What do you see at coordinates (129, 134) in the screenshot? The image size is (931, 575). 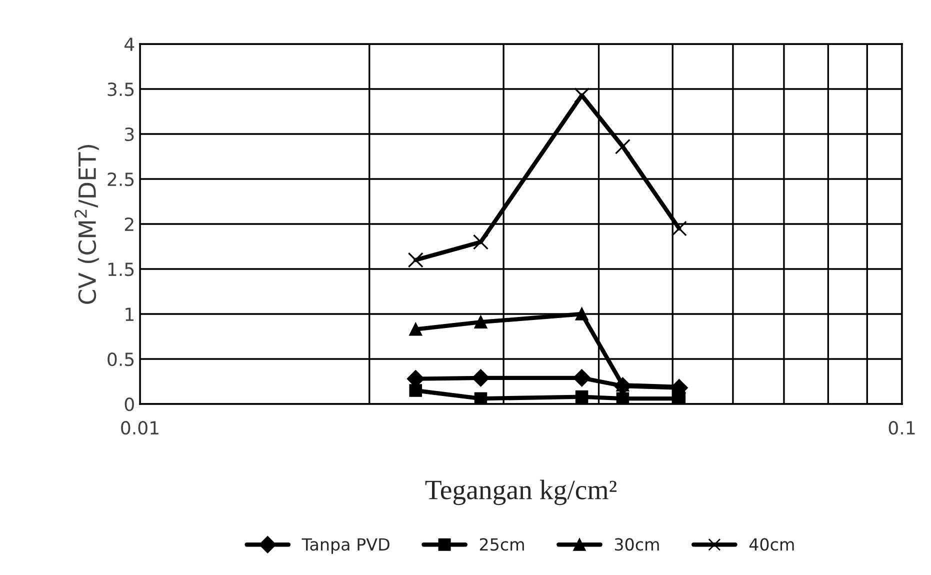 I see `y-tick-label: 3` at bounding box center [129, 134].